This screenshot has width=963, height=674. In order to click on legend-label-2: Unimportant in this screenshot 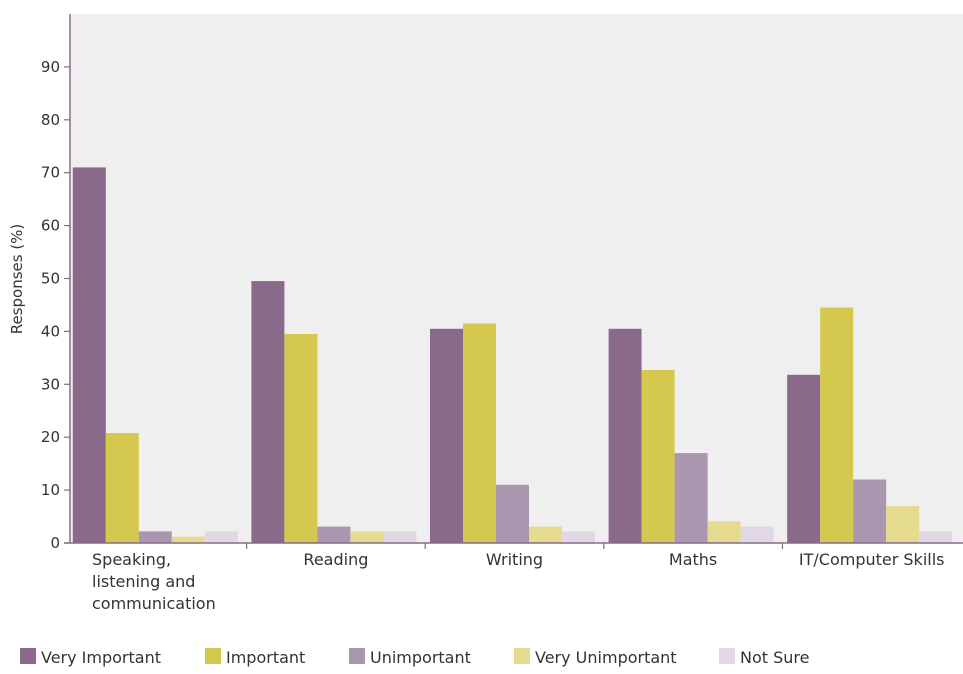, I will do `click(420, 657)`.